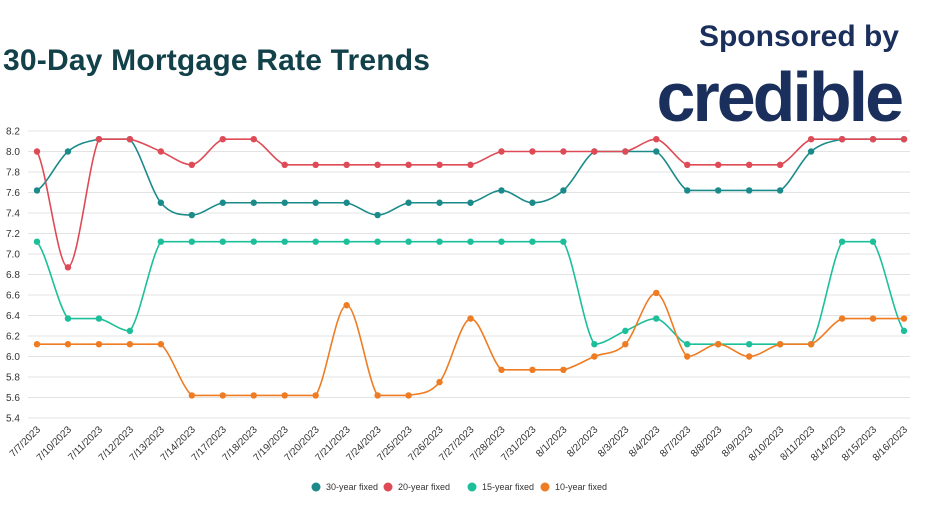 This screenshot has height=506, width=931. What do you see at coordinates (417, 487) in the screenshot?
I see `legend-item: 20-year fixed` at bounding box center [417, 487].